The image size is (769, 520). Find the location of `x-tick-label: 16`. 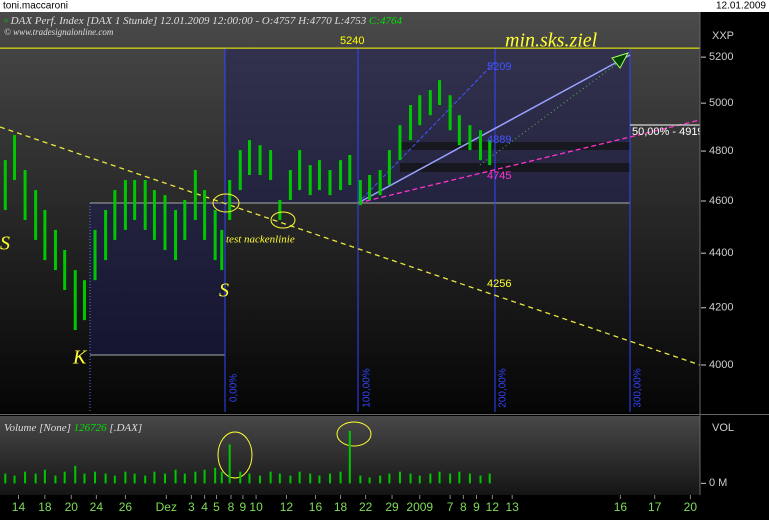

x-tick-label: 16 is located at coordinates (316, 507).